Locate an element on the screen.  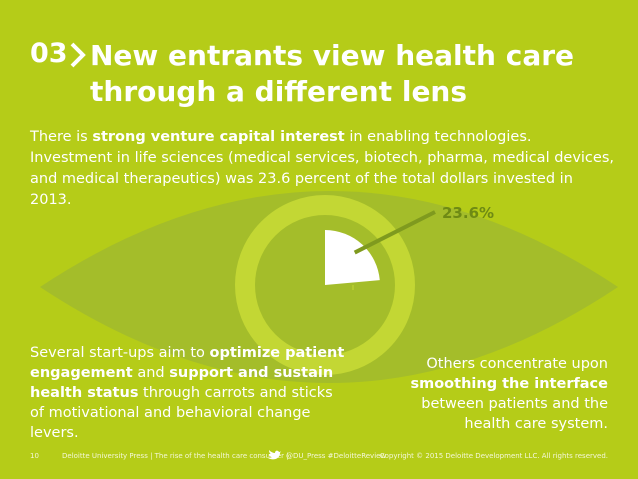
value-label: 23.6% is located at coordinates (468, 213).